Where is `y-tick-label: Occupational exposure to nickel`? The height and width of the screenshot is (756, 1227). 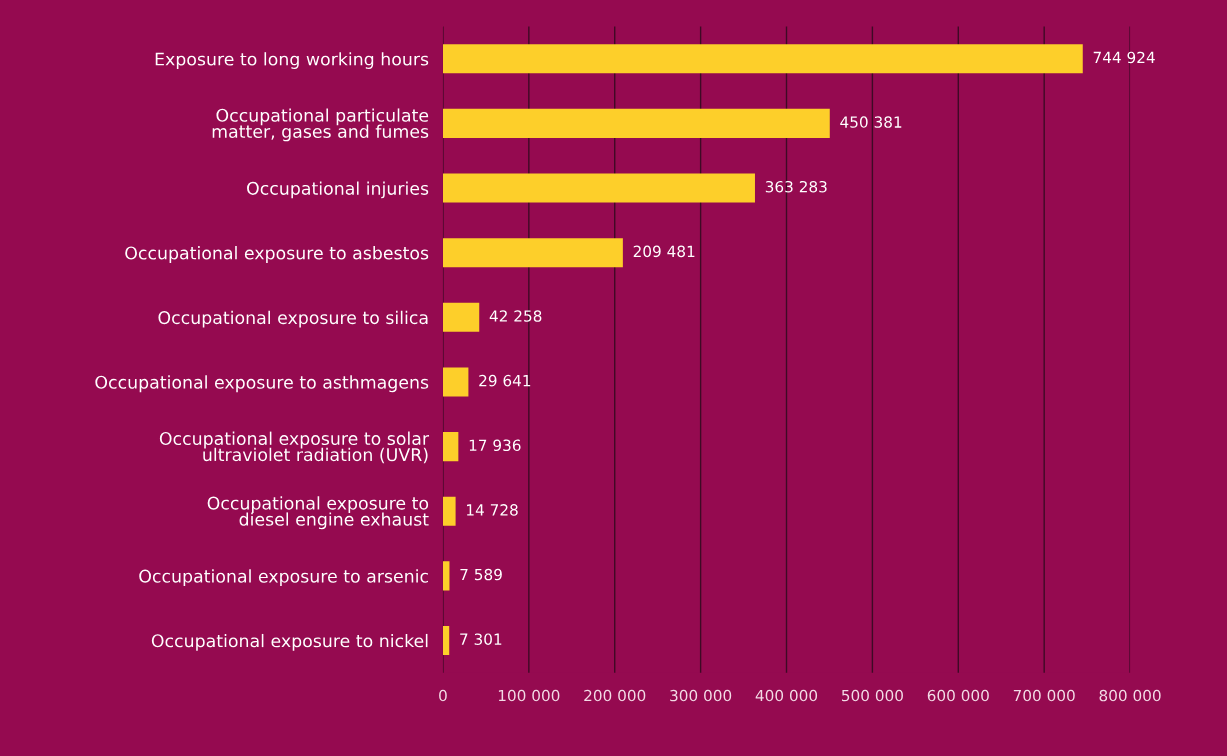
y-tick-label: Occupational exposure to nickel is located at coordinates (289, 642).